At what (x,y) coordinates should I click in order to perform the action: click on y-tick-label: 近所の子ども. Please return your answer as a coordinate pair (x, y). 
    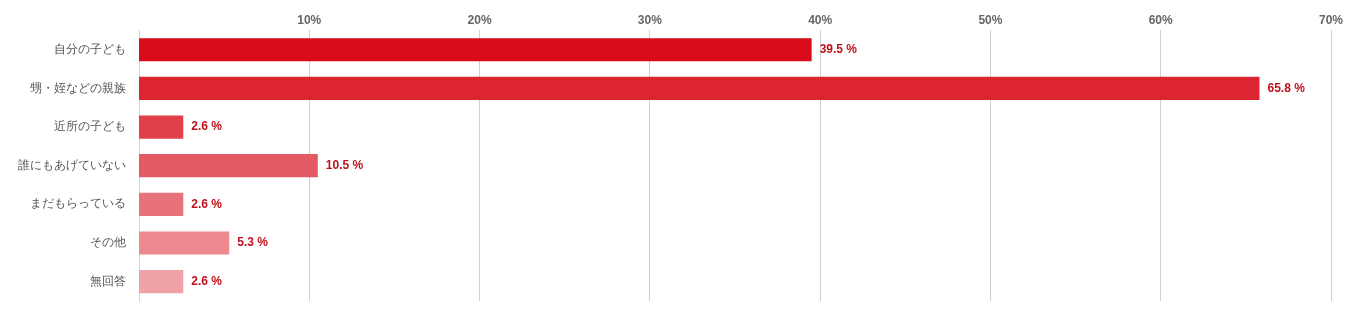
    Looking at the image, I should click on (90, 126).